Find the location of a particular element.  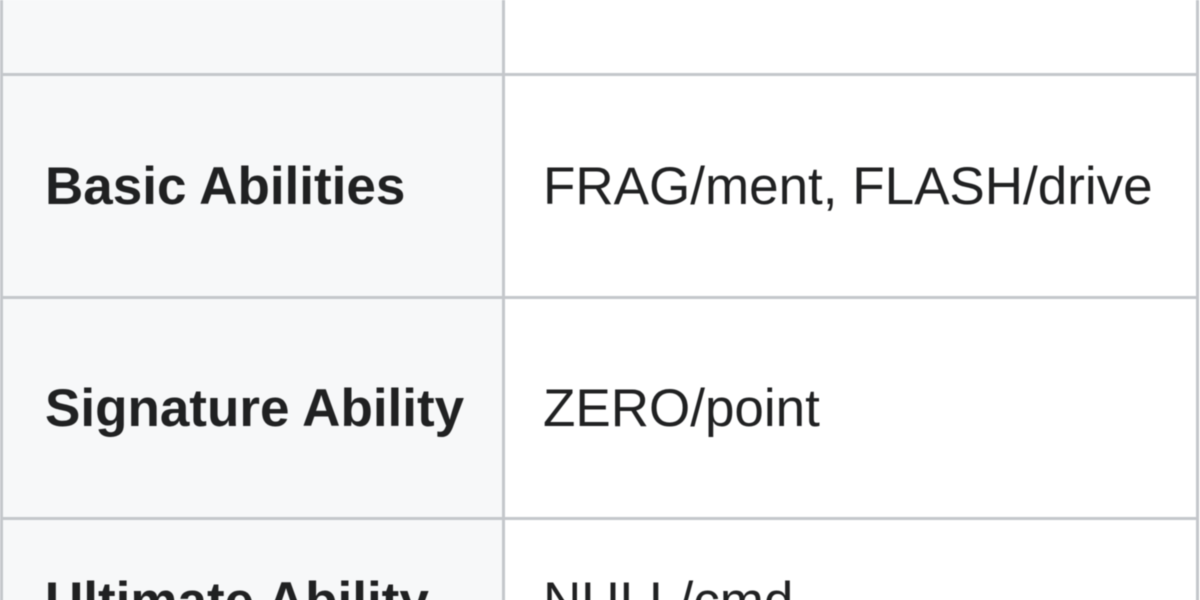

row-value-cell: NULL/cmd is located at coordinates (850, 560).